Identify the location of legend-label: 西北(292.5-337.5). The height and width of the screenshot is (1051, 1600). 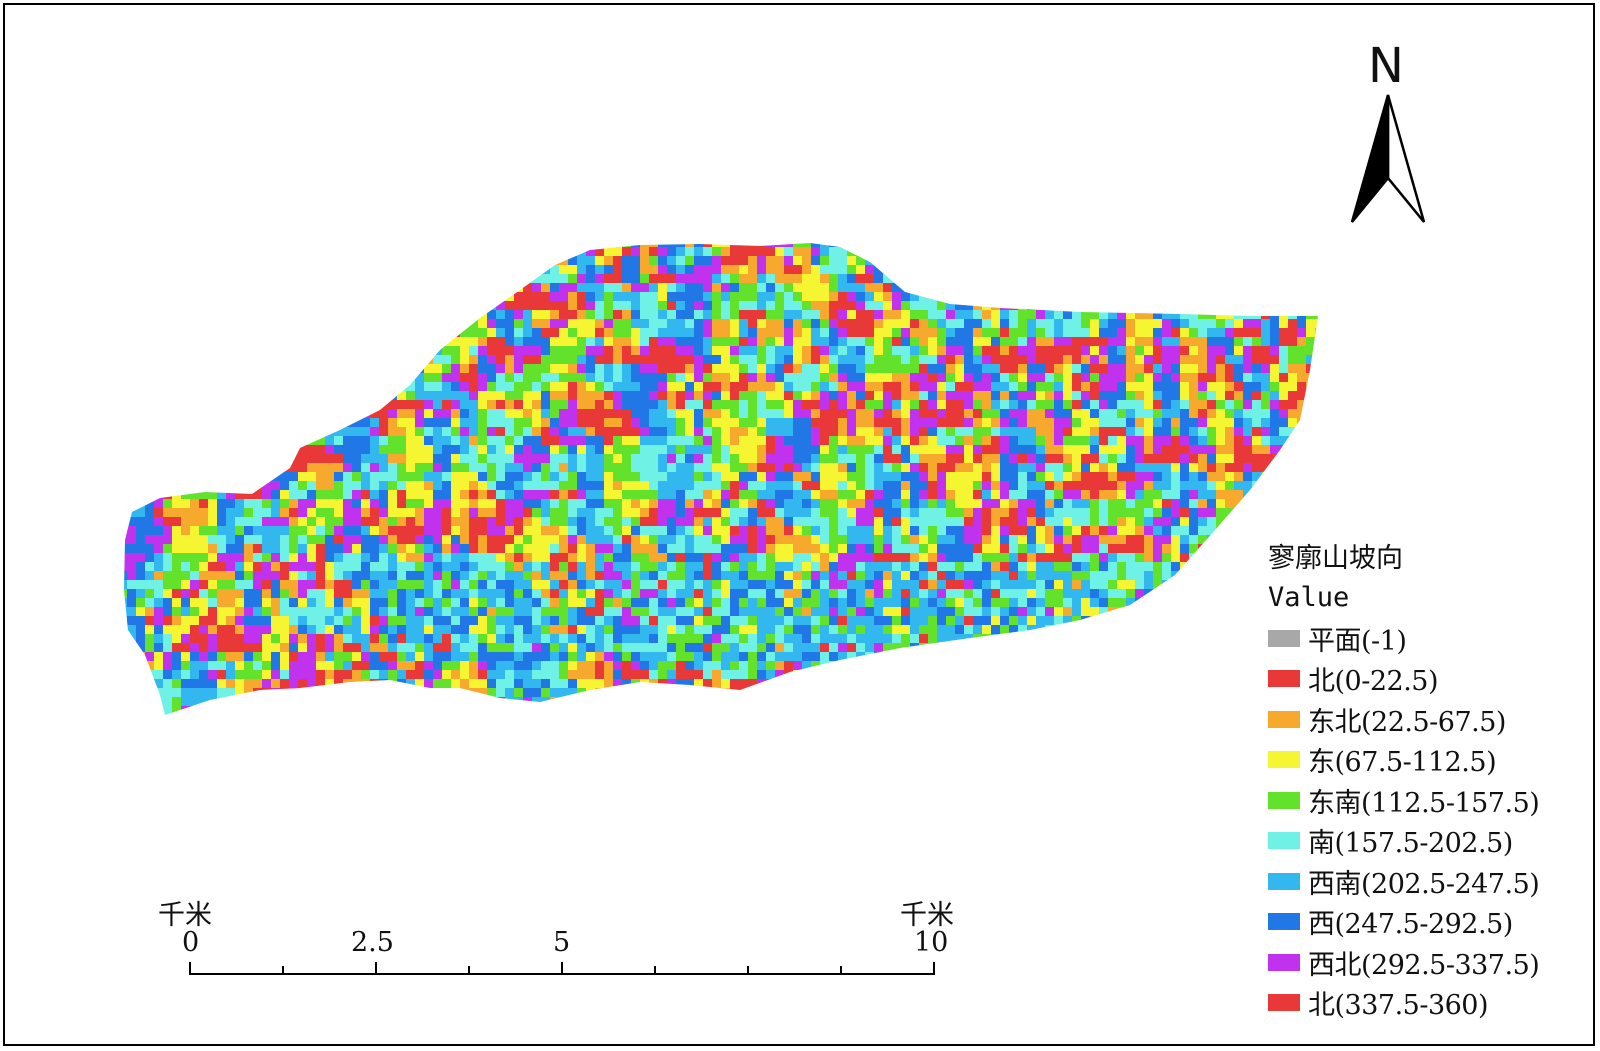
(1424, 965).